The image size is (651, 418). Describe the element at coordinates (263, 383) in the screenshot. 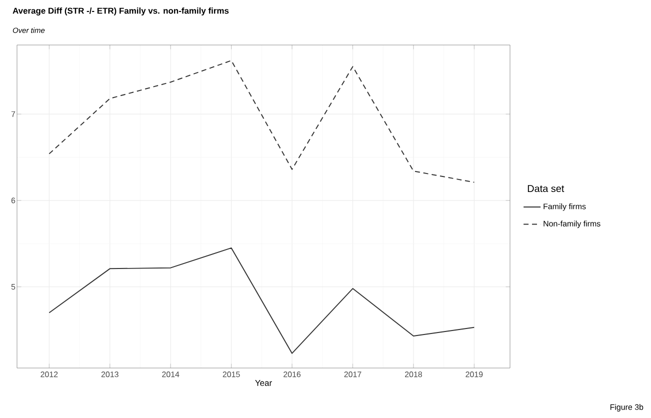

I see `x-axis-title: Year` at that location.